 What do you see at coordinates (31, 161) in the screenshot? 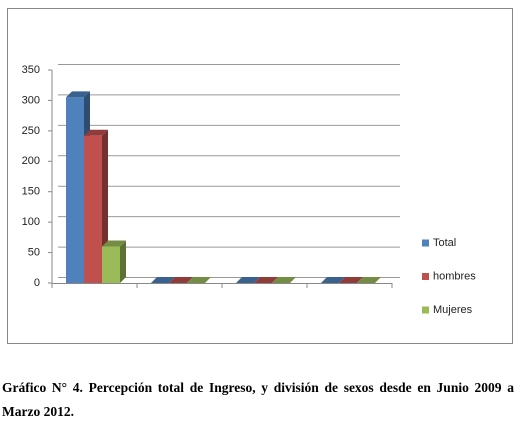
I see `y-tick-label: 200` at bounding box center [31, 161].